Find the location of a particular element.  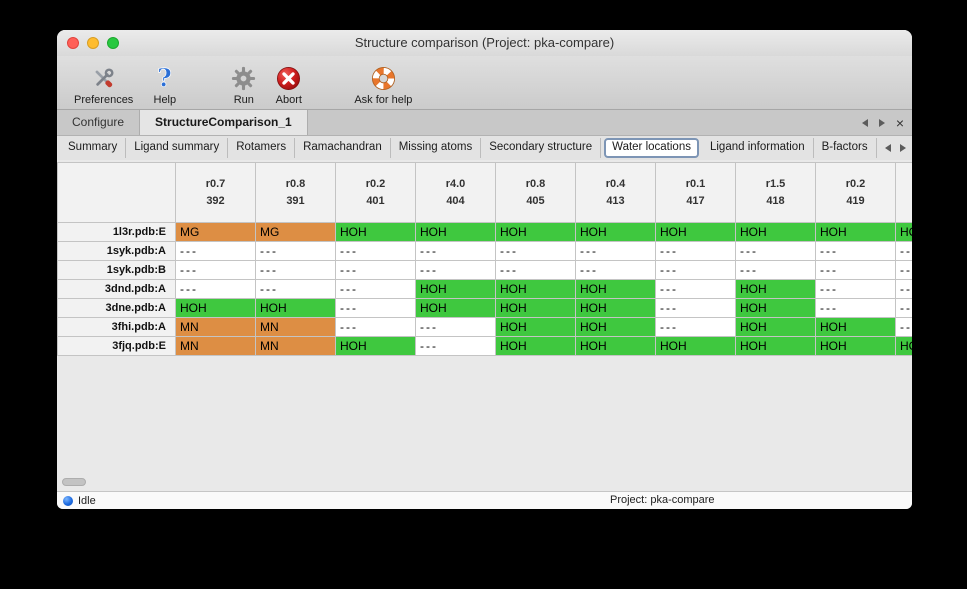

report-tab-missing-atoms: Missing atoms is located at coordinates (436, 148).